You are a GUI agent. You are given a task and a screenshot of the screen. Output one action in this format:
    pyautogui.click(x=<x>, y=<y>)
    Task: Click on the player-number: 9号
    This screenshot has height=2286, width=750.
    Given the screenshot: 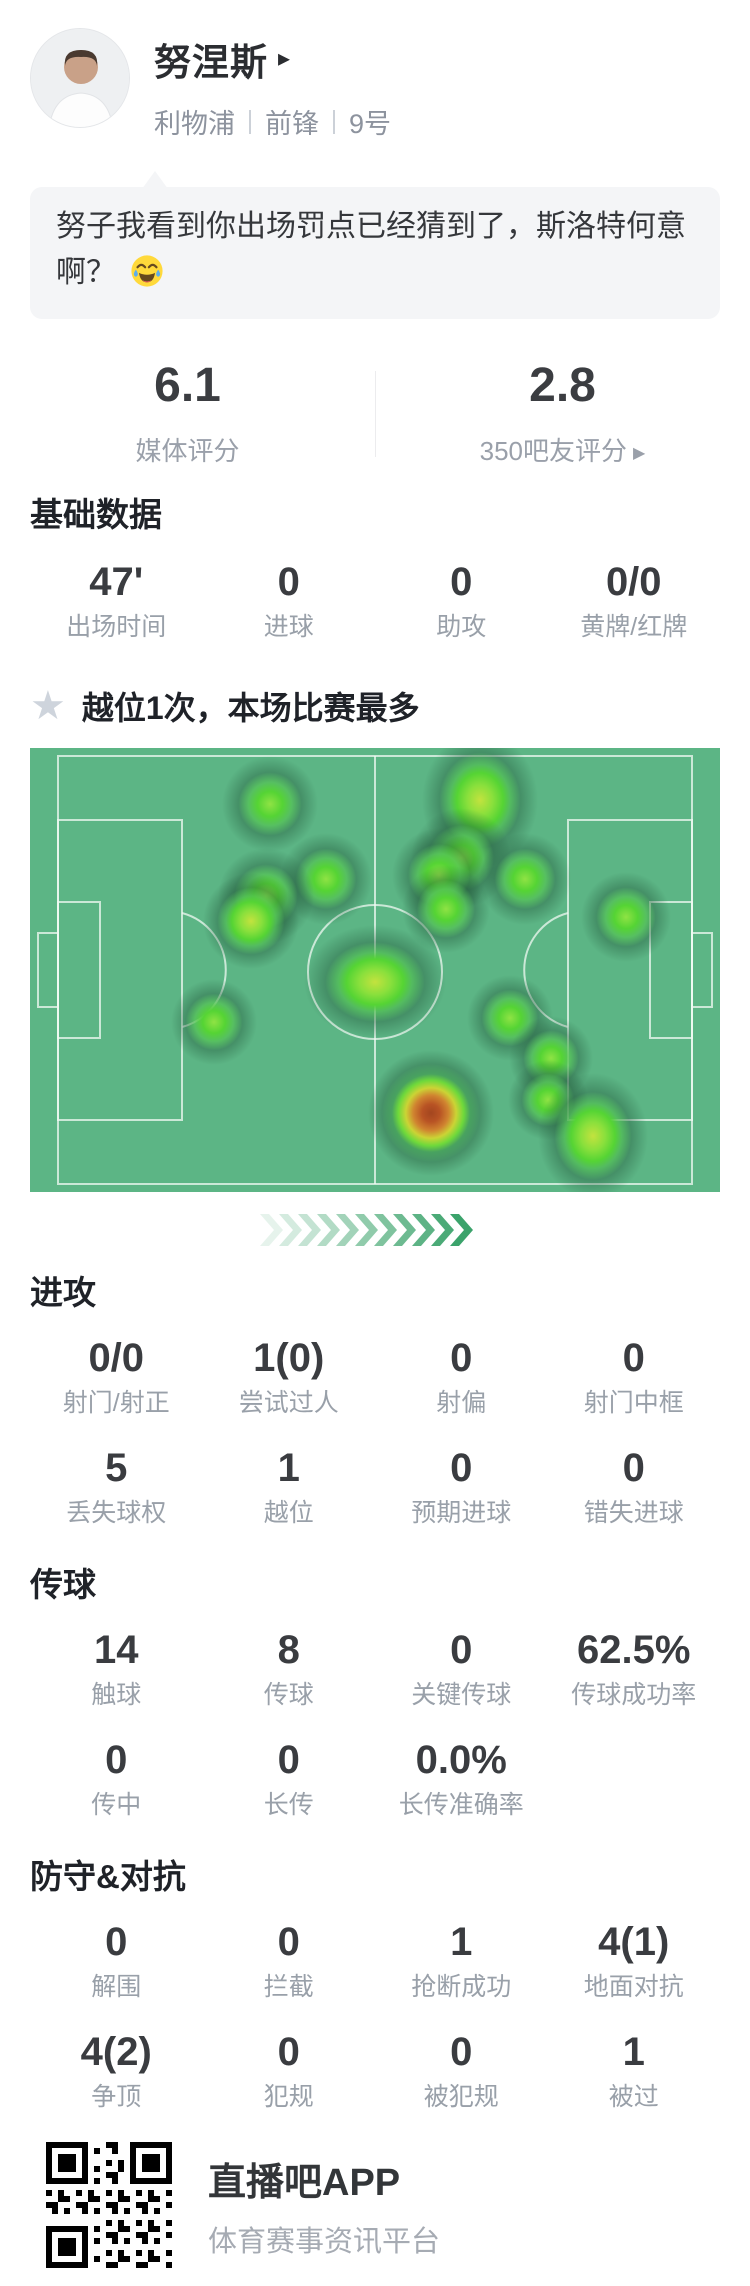 What is the action you would take?
    pyautogui.click(x=370, y=124)
    